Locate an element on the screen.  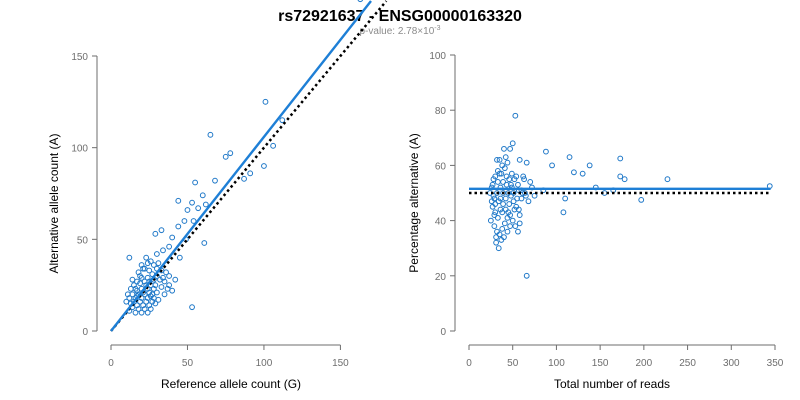
x-tick-label: 350 is located at coordinates (775, 363).